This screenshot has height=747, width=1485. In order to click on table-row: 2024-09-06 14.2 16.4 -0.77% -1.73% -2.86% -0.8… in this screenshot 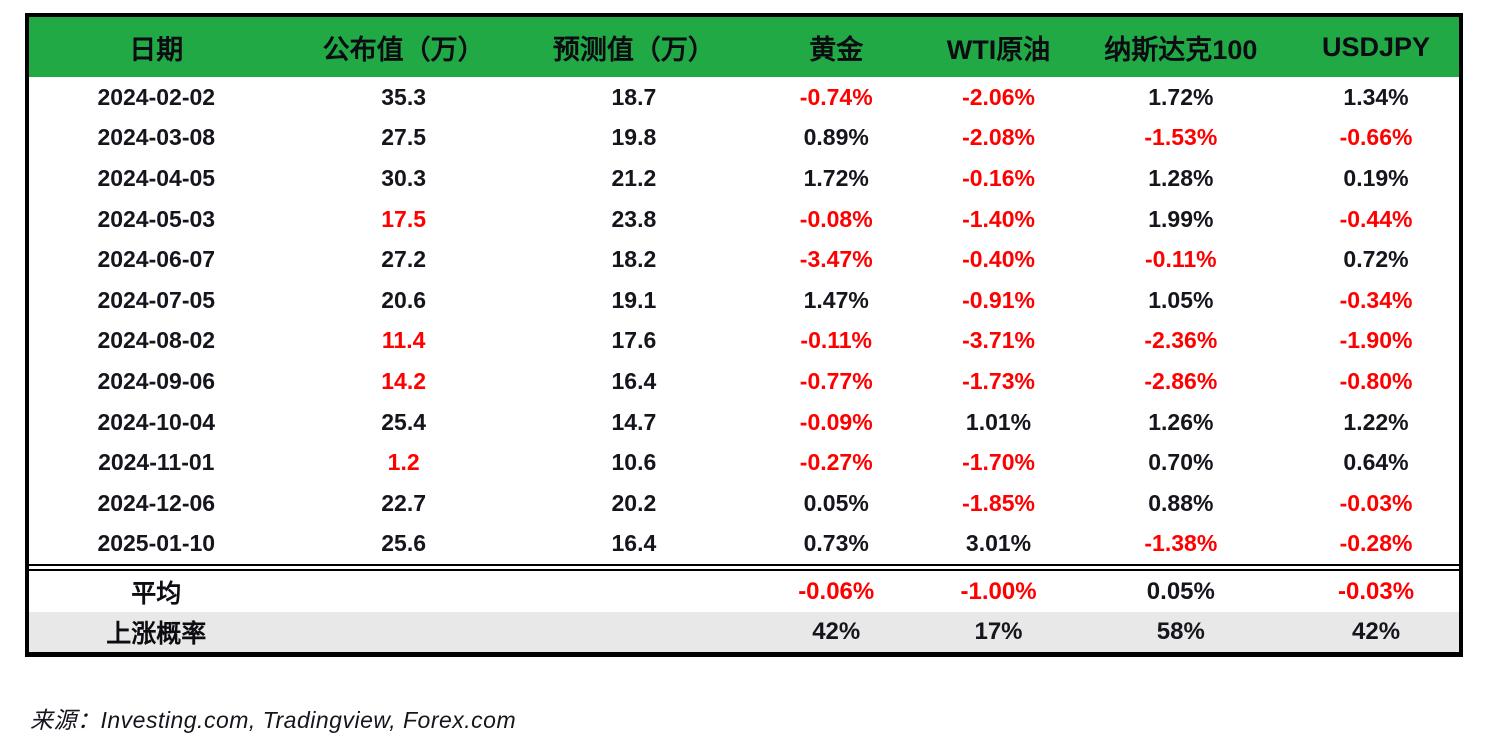, I will do `click(744, 381)`.